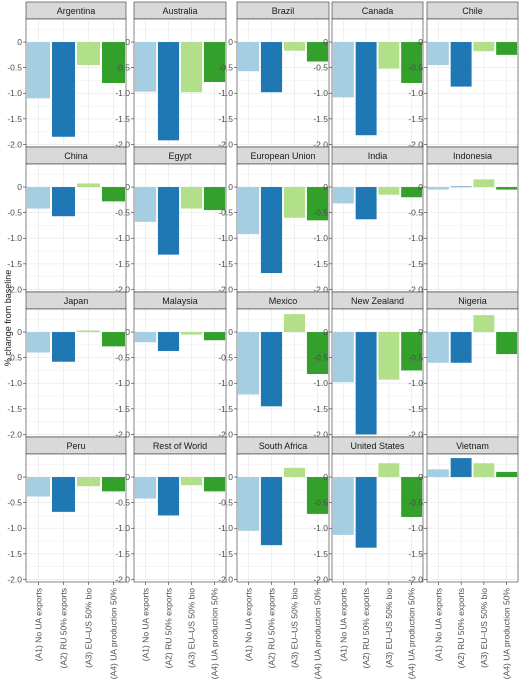 Image resolution: width=520 pixels, height=685 pixels. Describe the element at coordinates (378, 11) in the screenshot. I see `panel-title: Canada` at that location.